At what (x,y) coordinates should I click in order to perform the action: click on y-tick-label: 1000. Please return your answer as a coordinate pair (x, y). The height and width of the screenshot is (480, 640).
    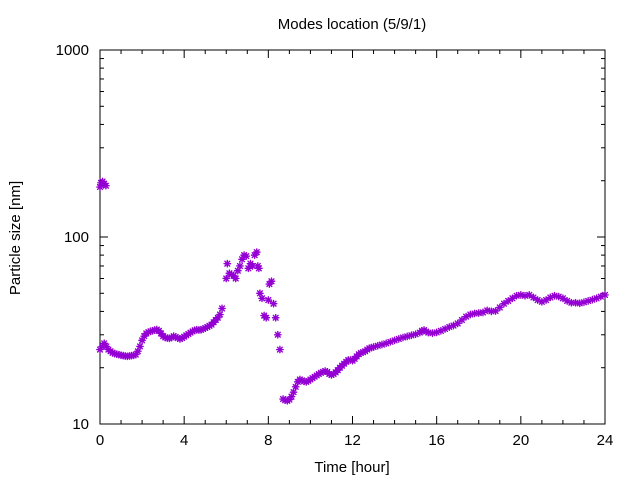
    Looking at the image, I should click on (72, 50).